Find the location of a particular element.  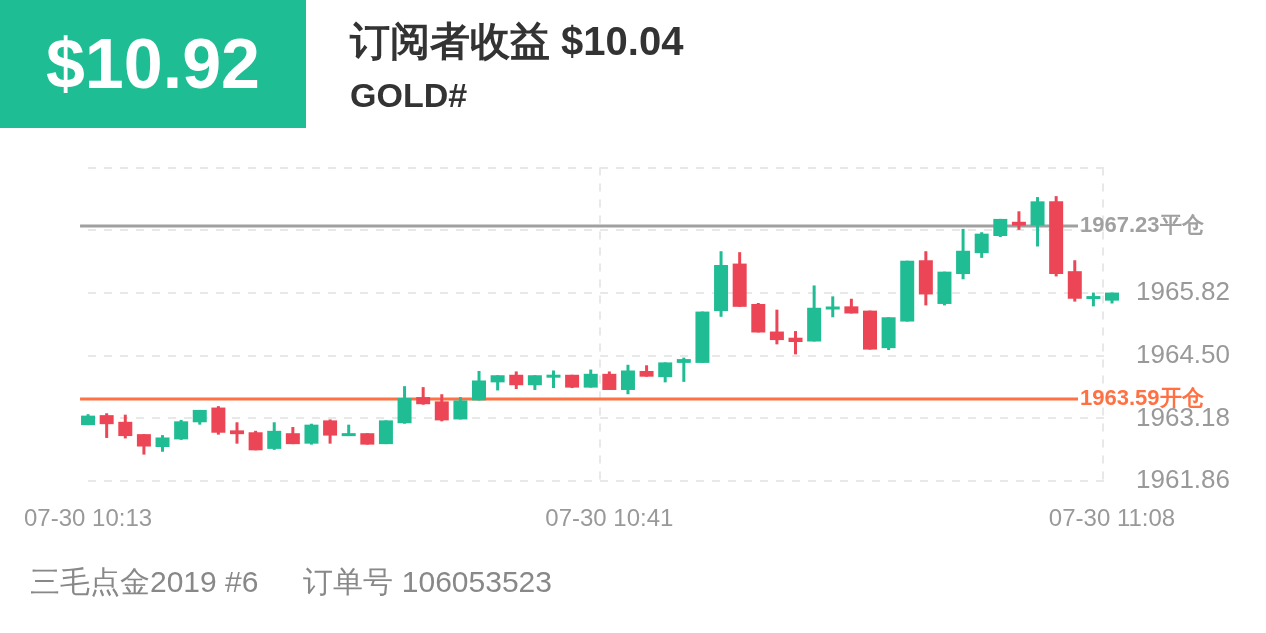

y-tick-label: 1964.50 is located at coordinates (1183, 353).